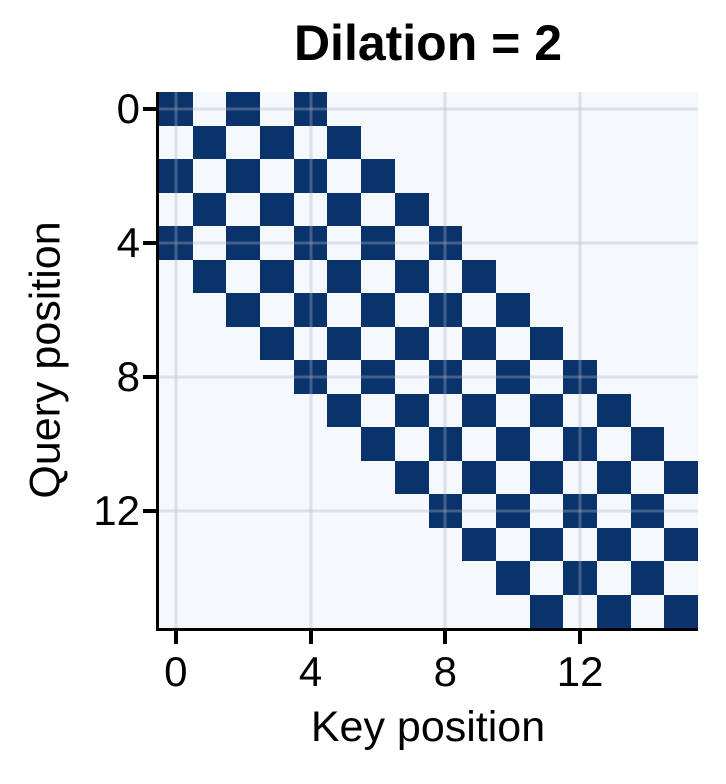 This screenshot has width=726, height=784. I want to click on x-tick-label: 8, so click(445, 671).